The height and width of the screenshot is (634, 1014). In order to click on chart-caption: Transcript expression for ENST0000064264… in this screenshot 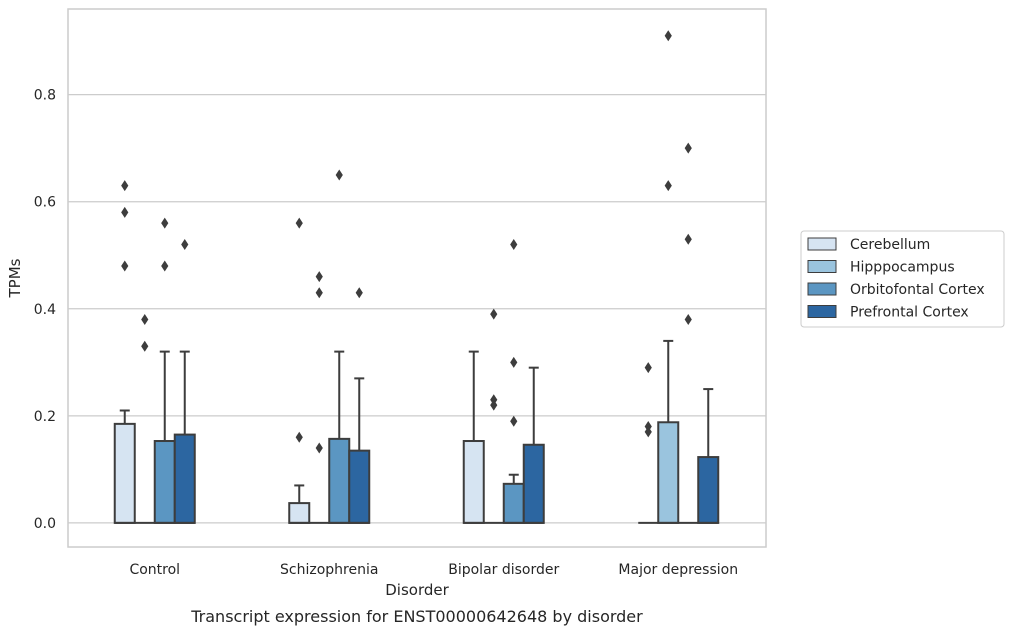, I will do `click(416, 616)`.